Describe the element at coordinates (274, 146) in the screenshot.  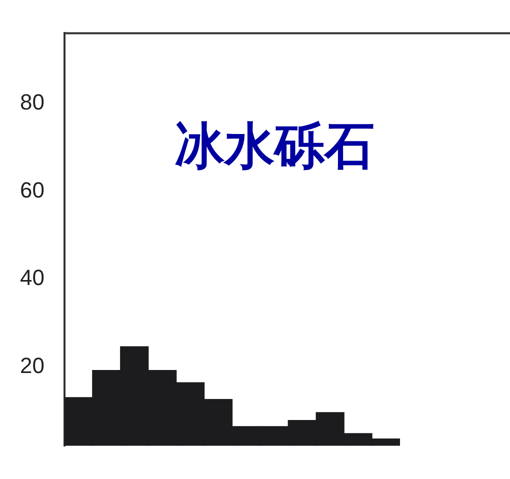
I see `text: 冰水砾石` at that location.